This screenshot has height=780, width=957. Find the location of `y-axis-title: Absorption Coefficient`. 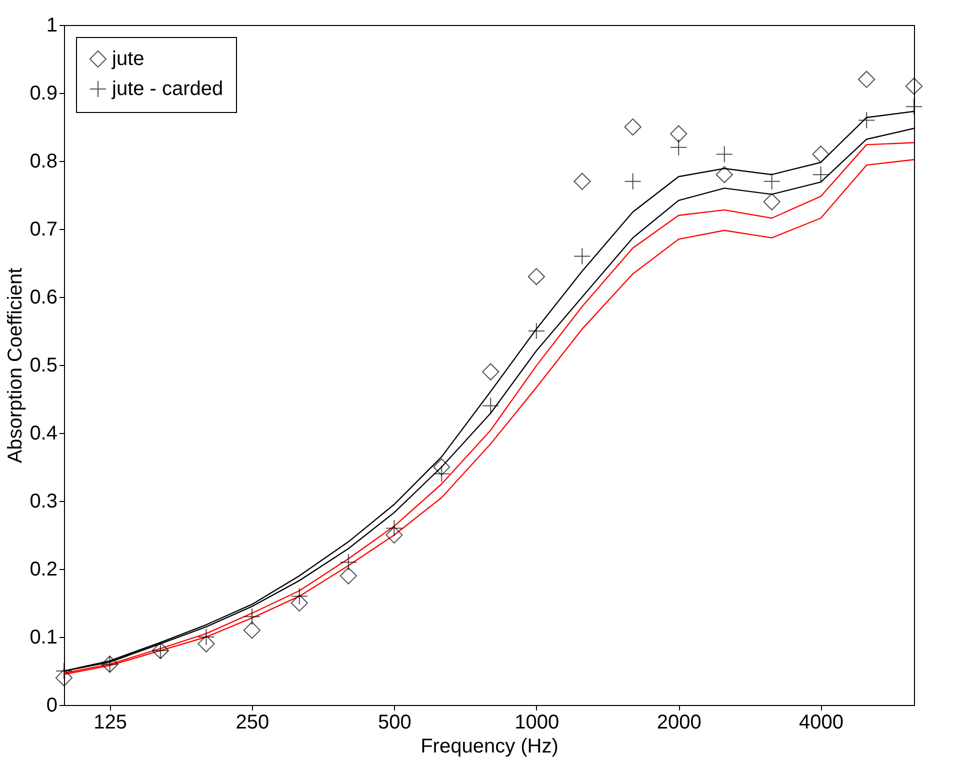

y-axis-title: Absorption Coefficient is located at coordinates (15, 365).